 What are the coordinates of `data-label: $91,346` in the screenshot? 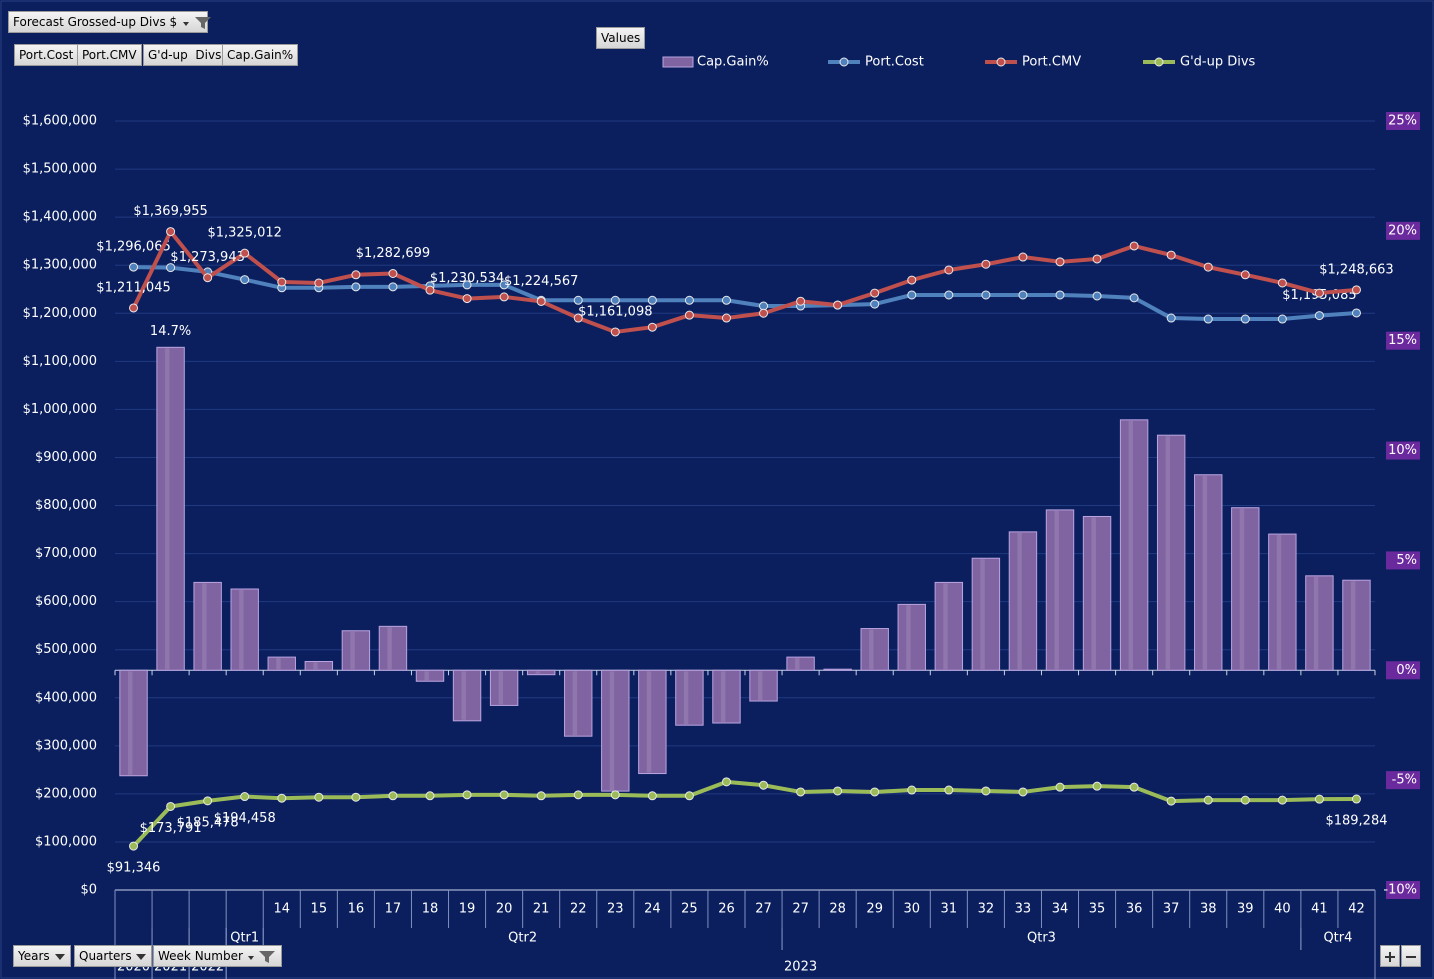 It's located at (134, 868).